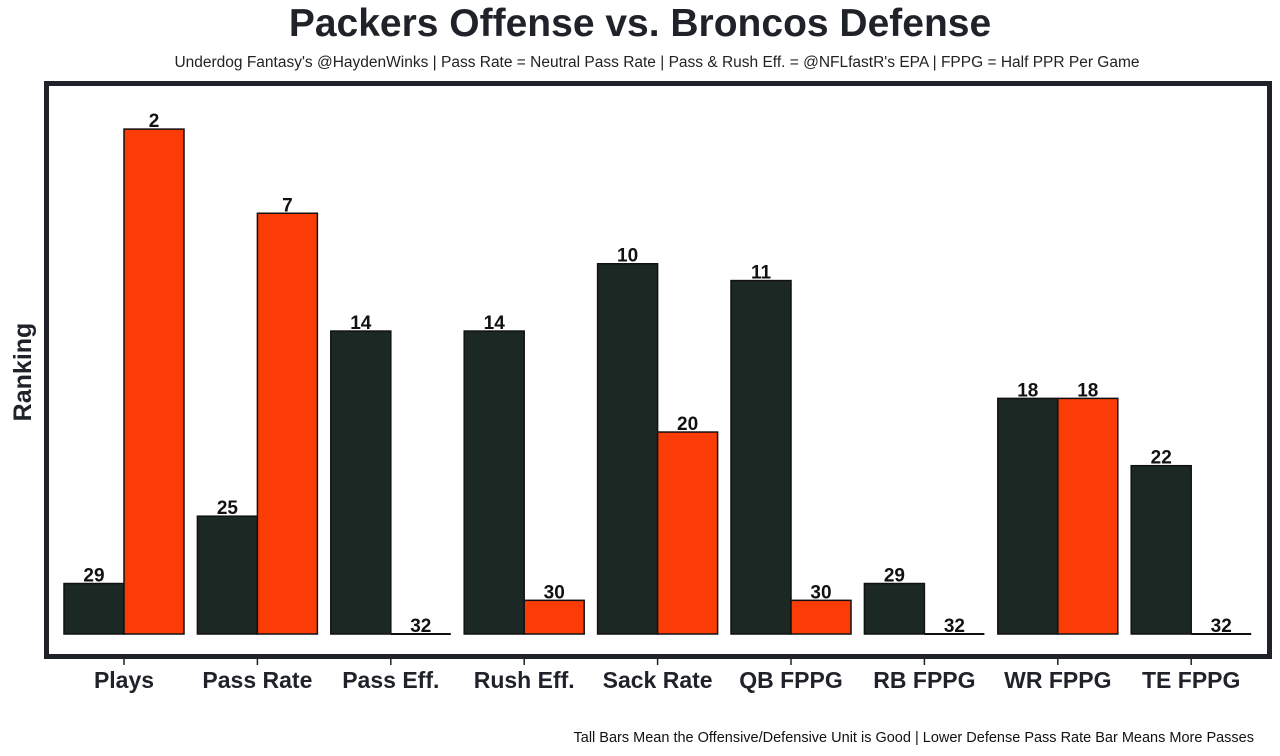  What do you see at coordinates (687, 424) in the screenshot?
I see `data-label: 20` at bounding box center [687, 424].